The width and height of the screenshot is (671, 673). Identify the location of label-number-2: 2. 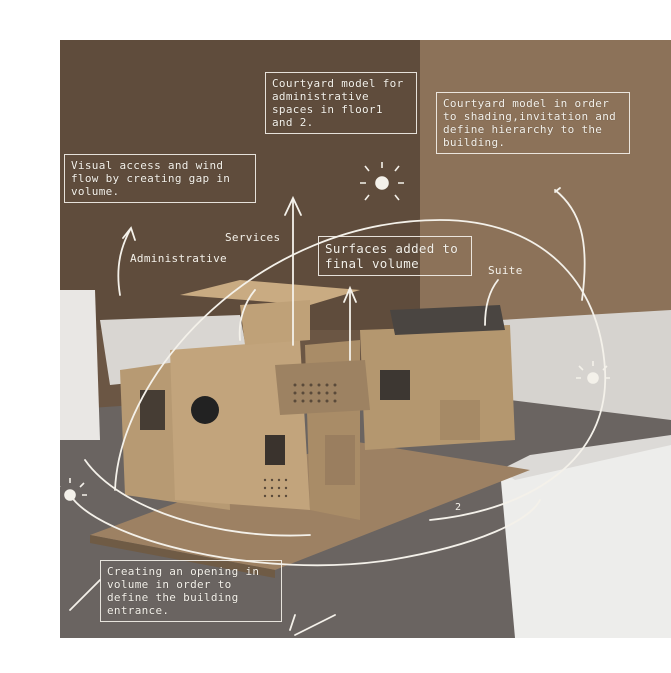
(458, 507).